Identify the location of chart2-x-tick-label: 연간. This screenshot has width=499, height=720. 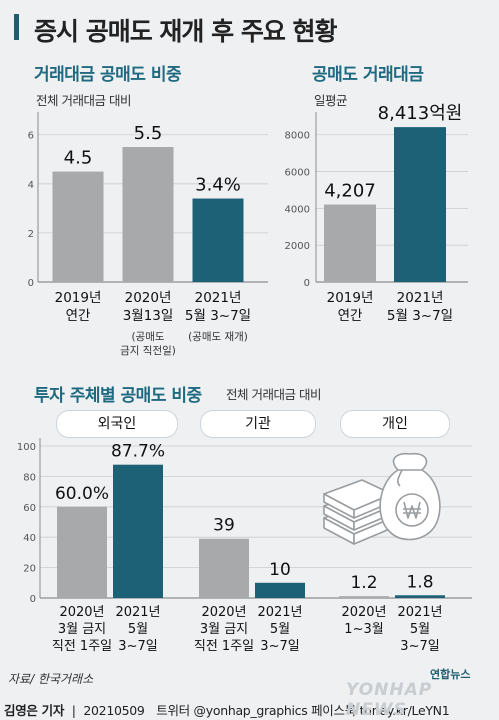
(350, 316).